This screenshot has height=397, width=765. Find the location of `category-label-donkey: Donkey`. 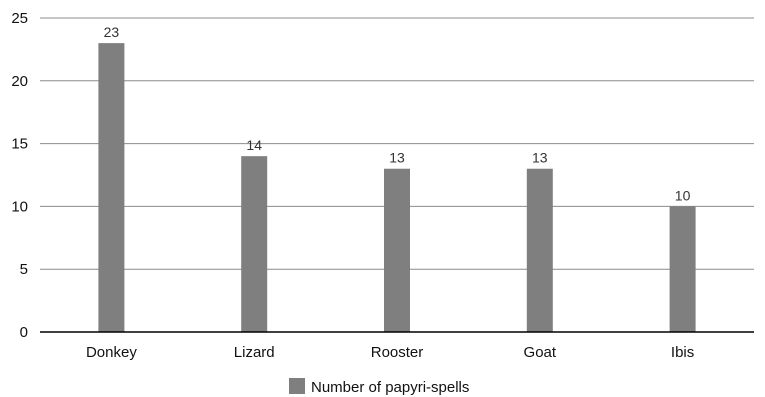

category-label-donkey: Donkey is located at coordinates (111, 352).